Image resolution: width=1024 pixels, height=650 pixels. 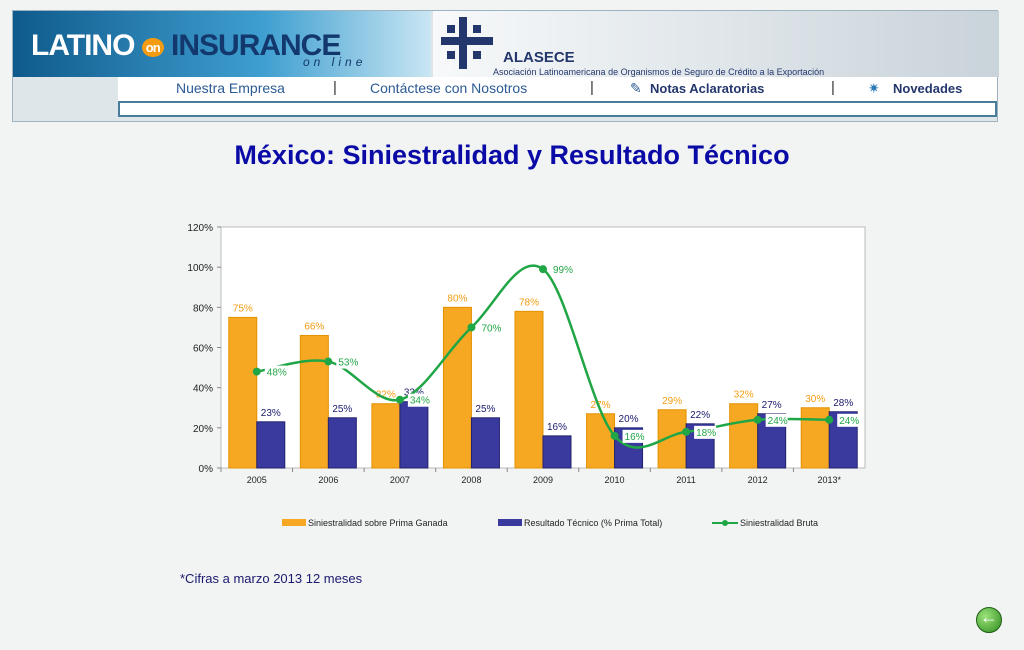 I want to click on data-label-resultado-tecnico: 16%, so click(x=557, y=427).